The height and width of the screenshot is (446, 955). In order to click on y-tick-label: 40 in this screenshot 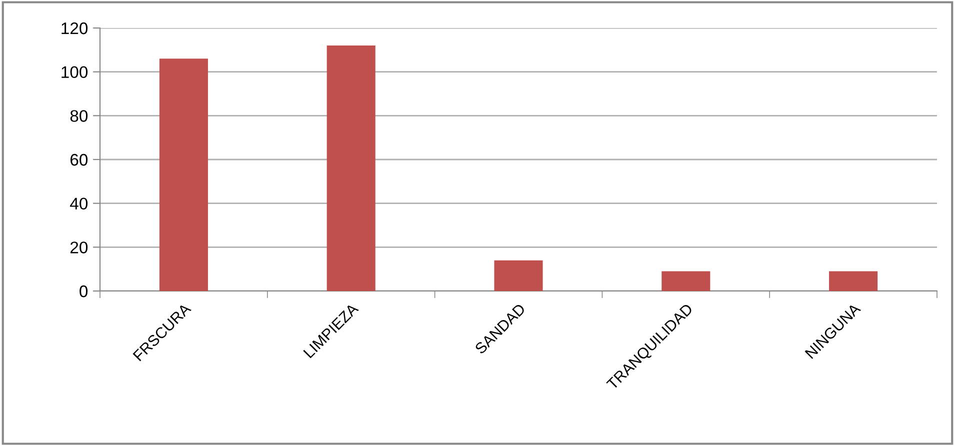, I will do `click(79, 204)`.